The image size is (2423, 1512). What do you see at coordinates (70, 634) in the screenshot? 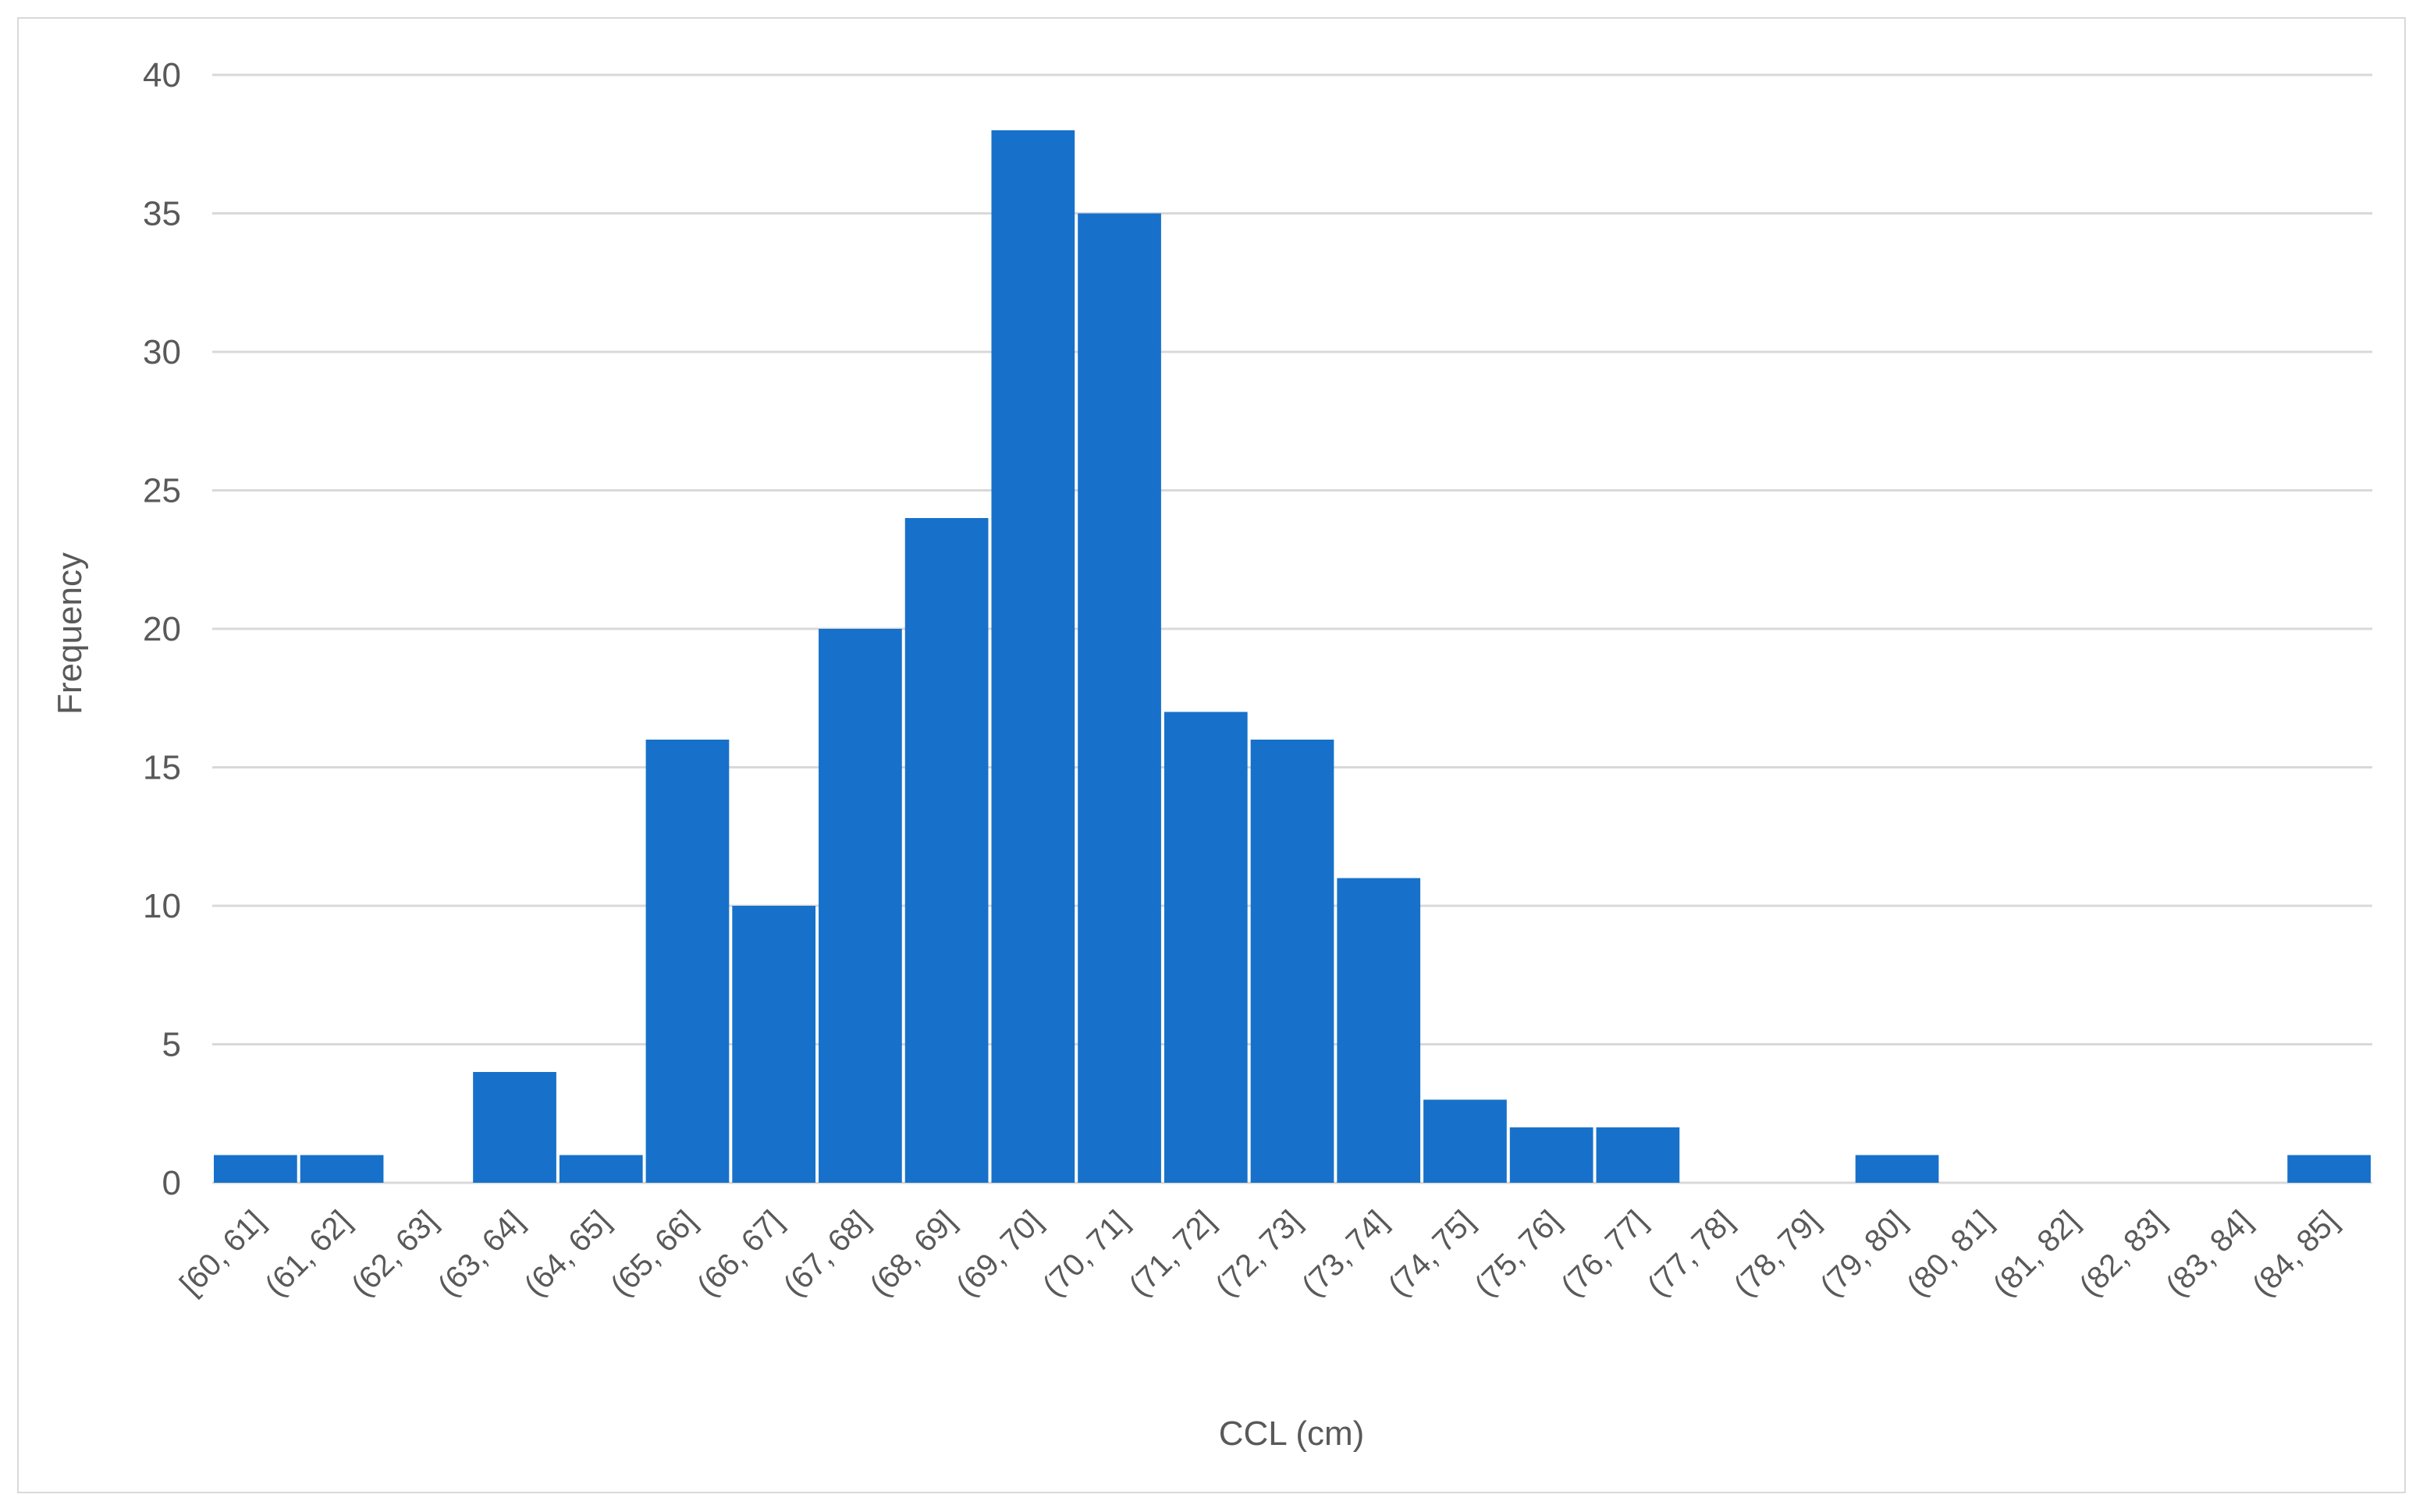
I see `y-axis-title: Frequency` at bounding box center [70, 634].